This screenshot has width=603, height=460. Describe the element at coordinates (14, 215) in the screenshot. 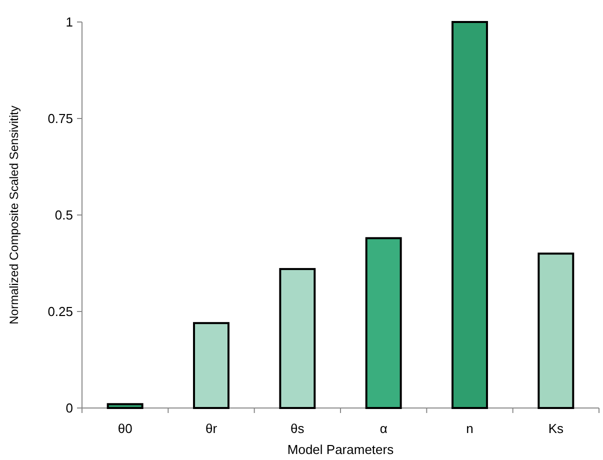

I see `y-axis-title: Normalized Composite Scaled Sensivitity` at that location.